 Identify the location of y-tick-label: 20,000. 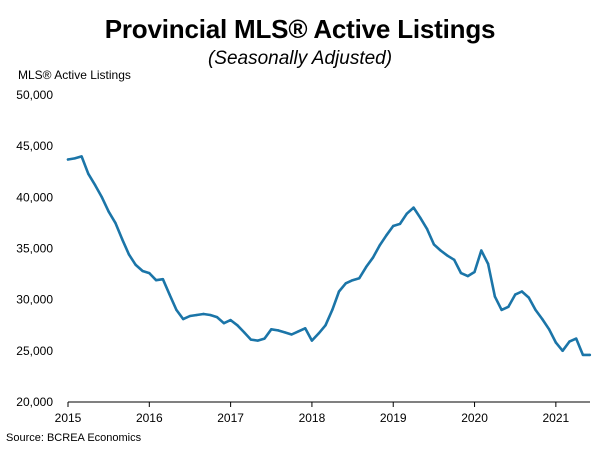
(34, 402).